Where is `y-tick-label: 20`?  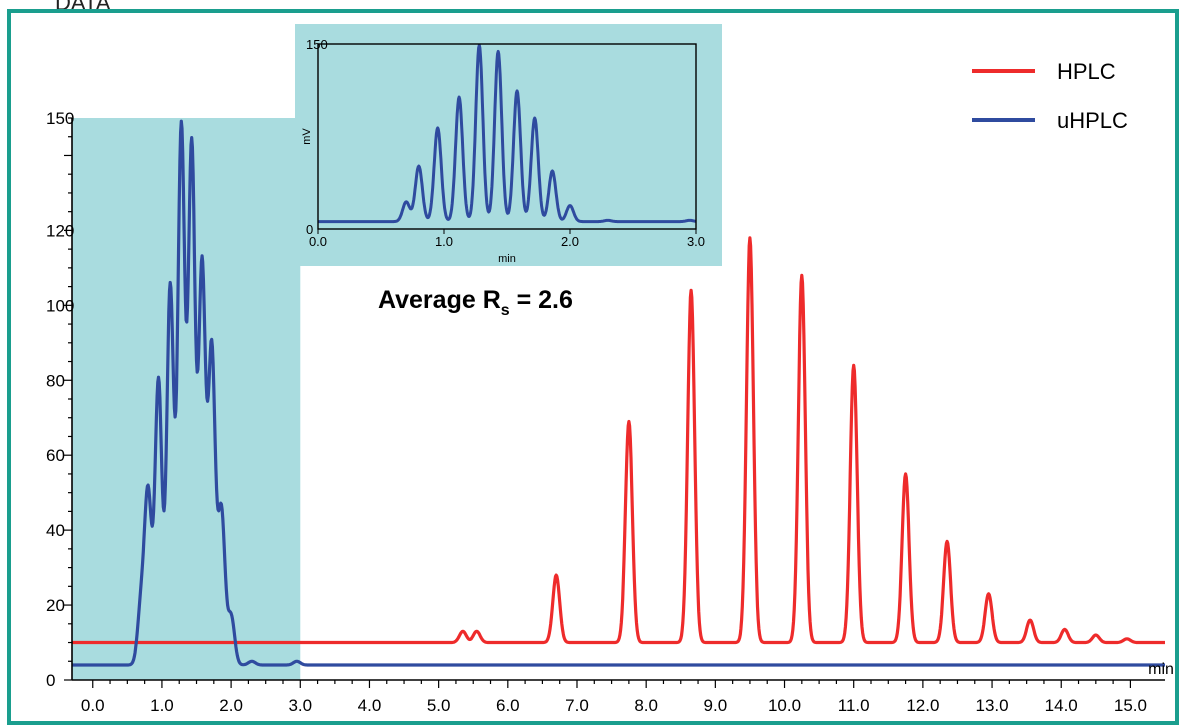 y-tick-label: 20 is located at coordinates (55, 605).